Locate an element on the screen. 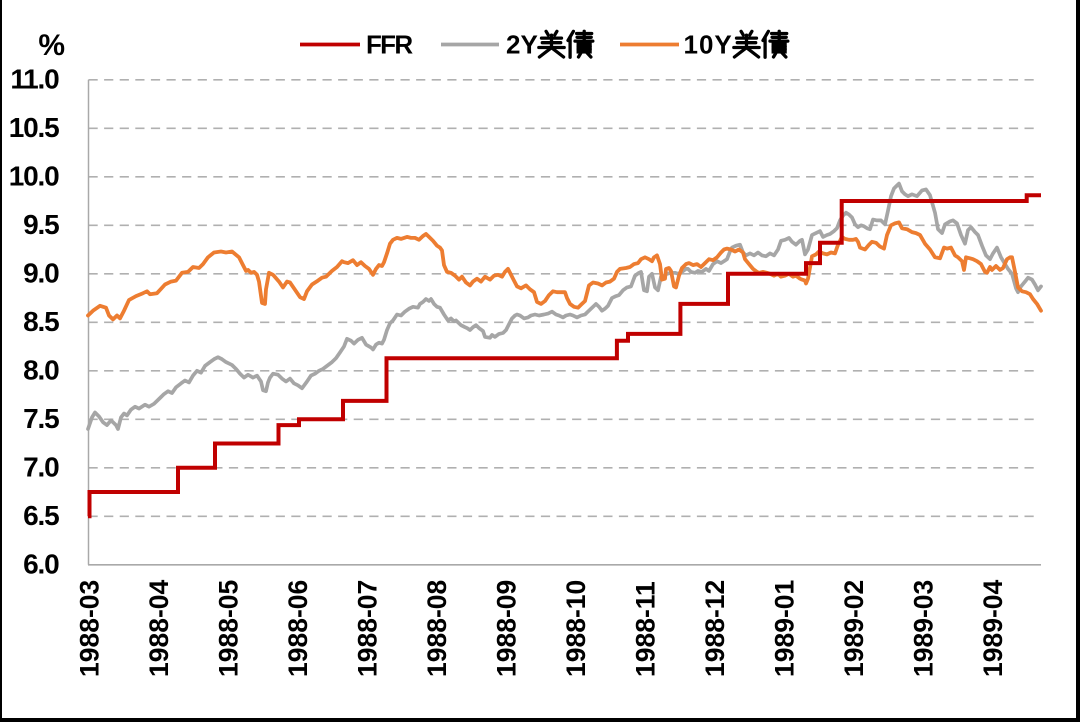  svg-text: 1989-01 is located at coordinates (785, 628).